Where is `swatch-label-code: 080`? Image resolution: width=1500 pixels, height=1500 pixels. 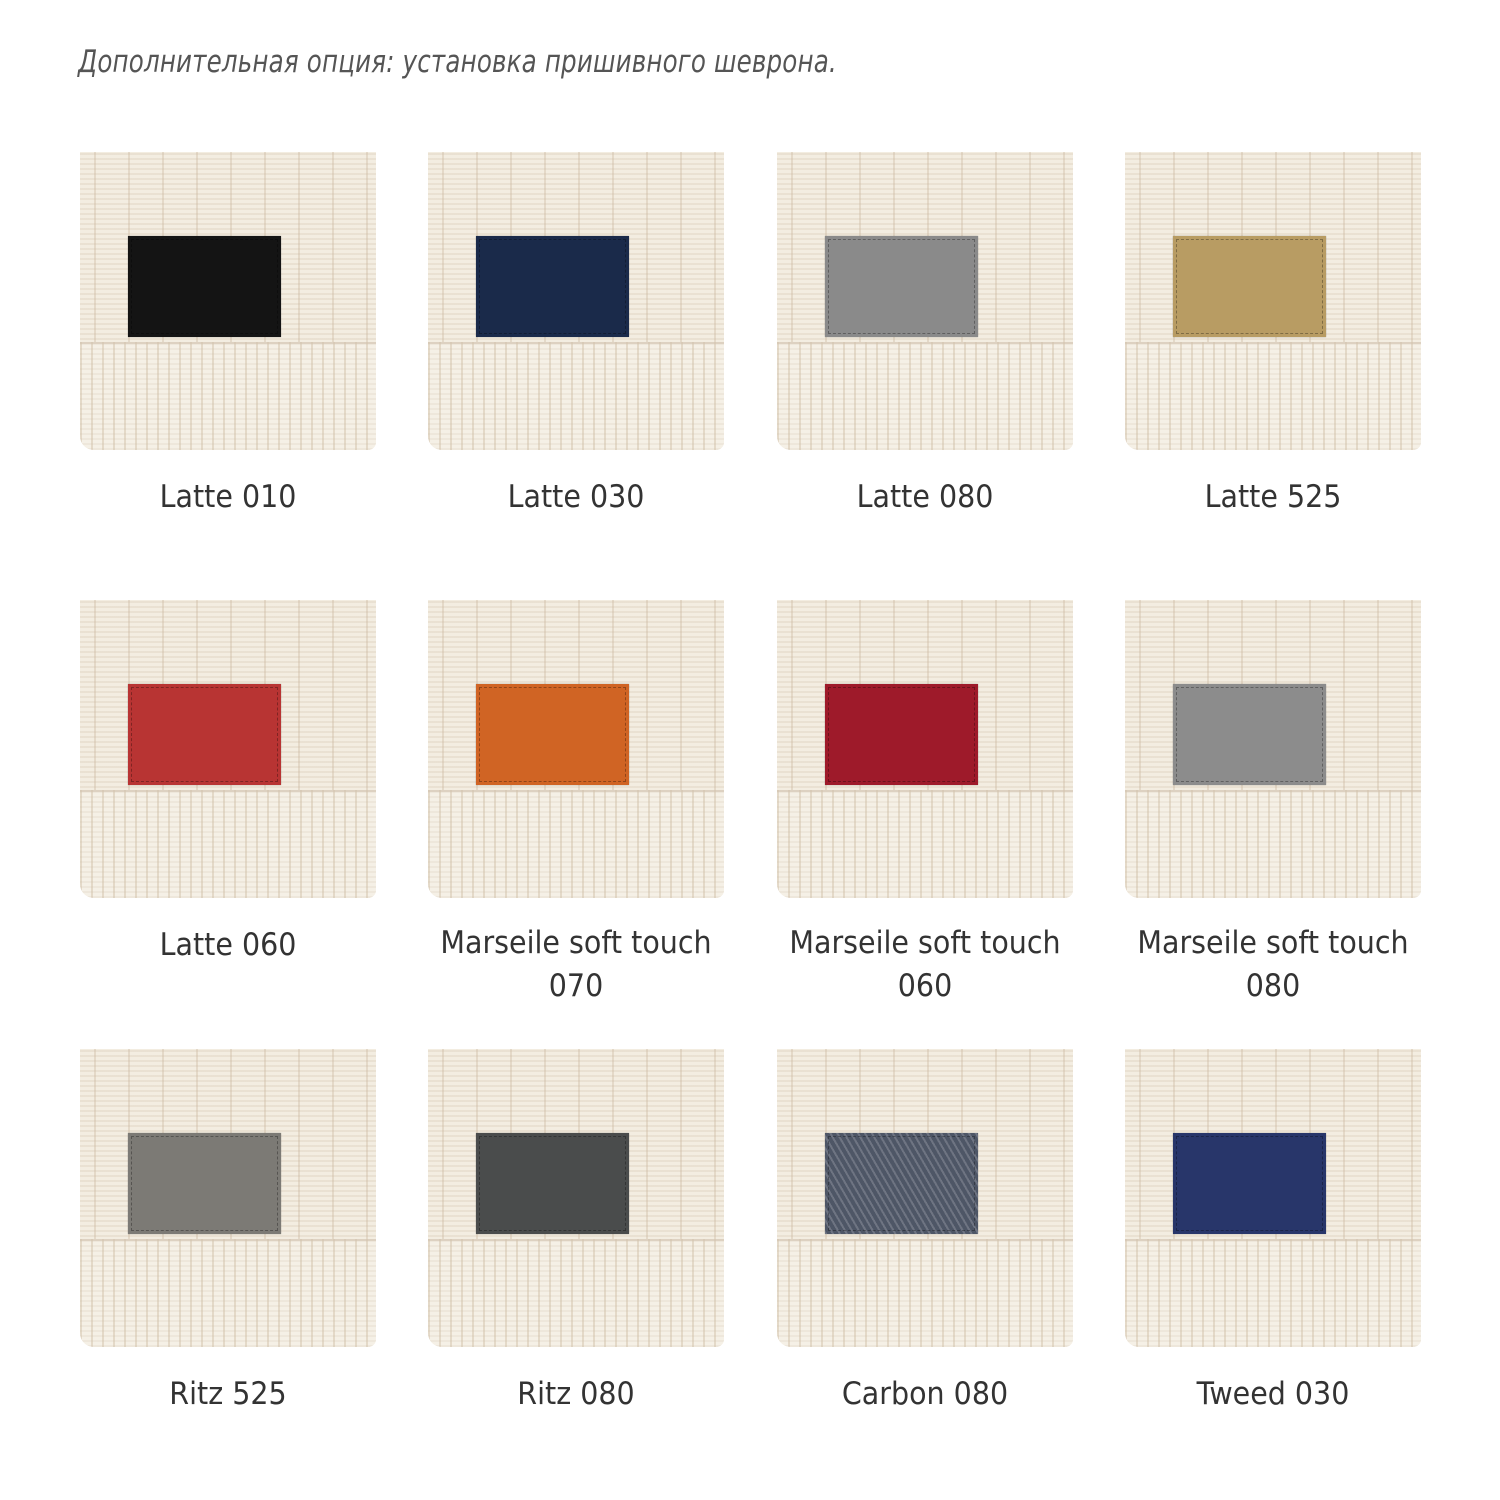 swatch-label-code: 080 is located at coordinates (1273, 986).